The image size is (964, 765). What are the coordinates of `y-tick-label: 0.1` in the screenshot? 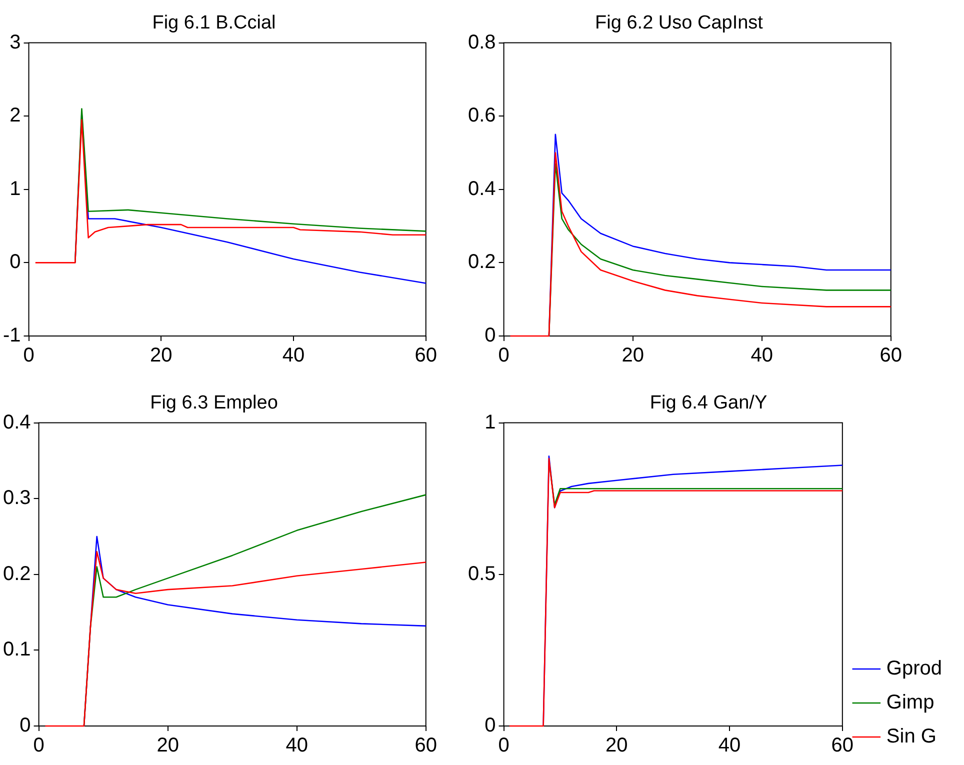 It's located at (16, 649).